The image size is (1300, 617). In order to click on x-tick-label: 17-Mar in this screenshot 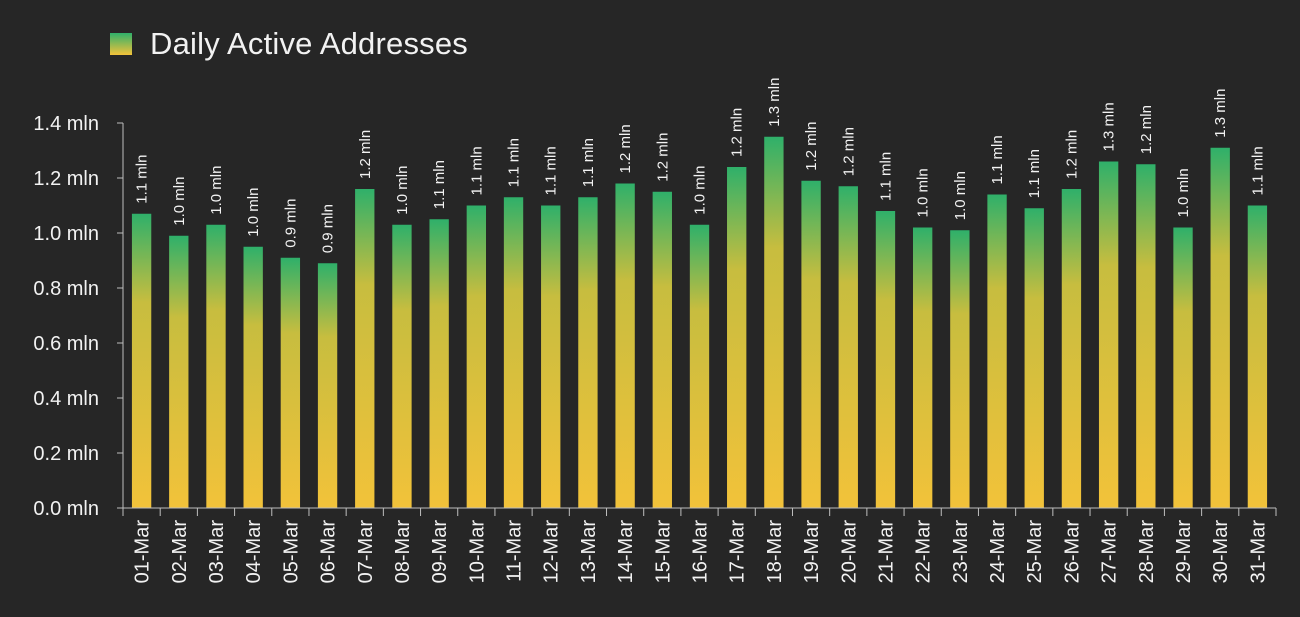, I will do `click(738, 552)`.